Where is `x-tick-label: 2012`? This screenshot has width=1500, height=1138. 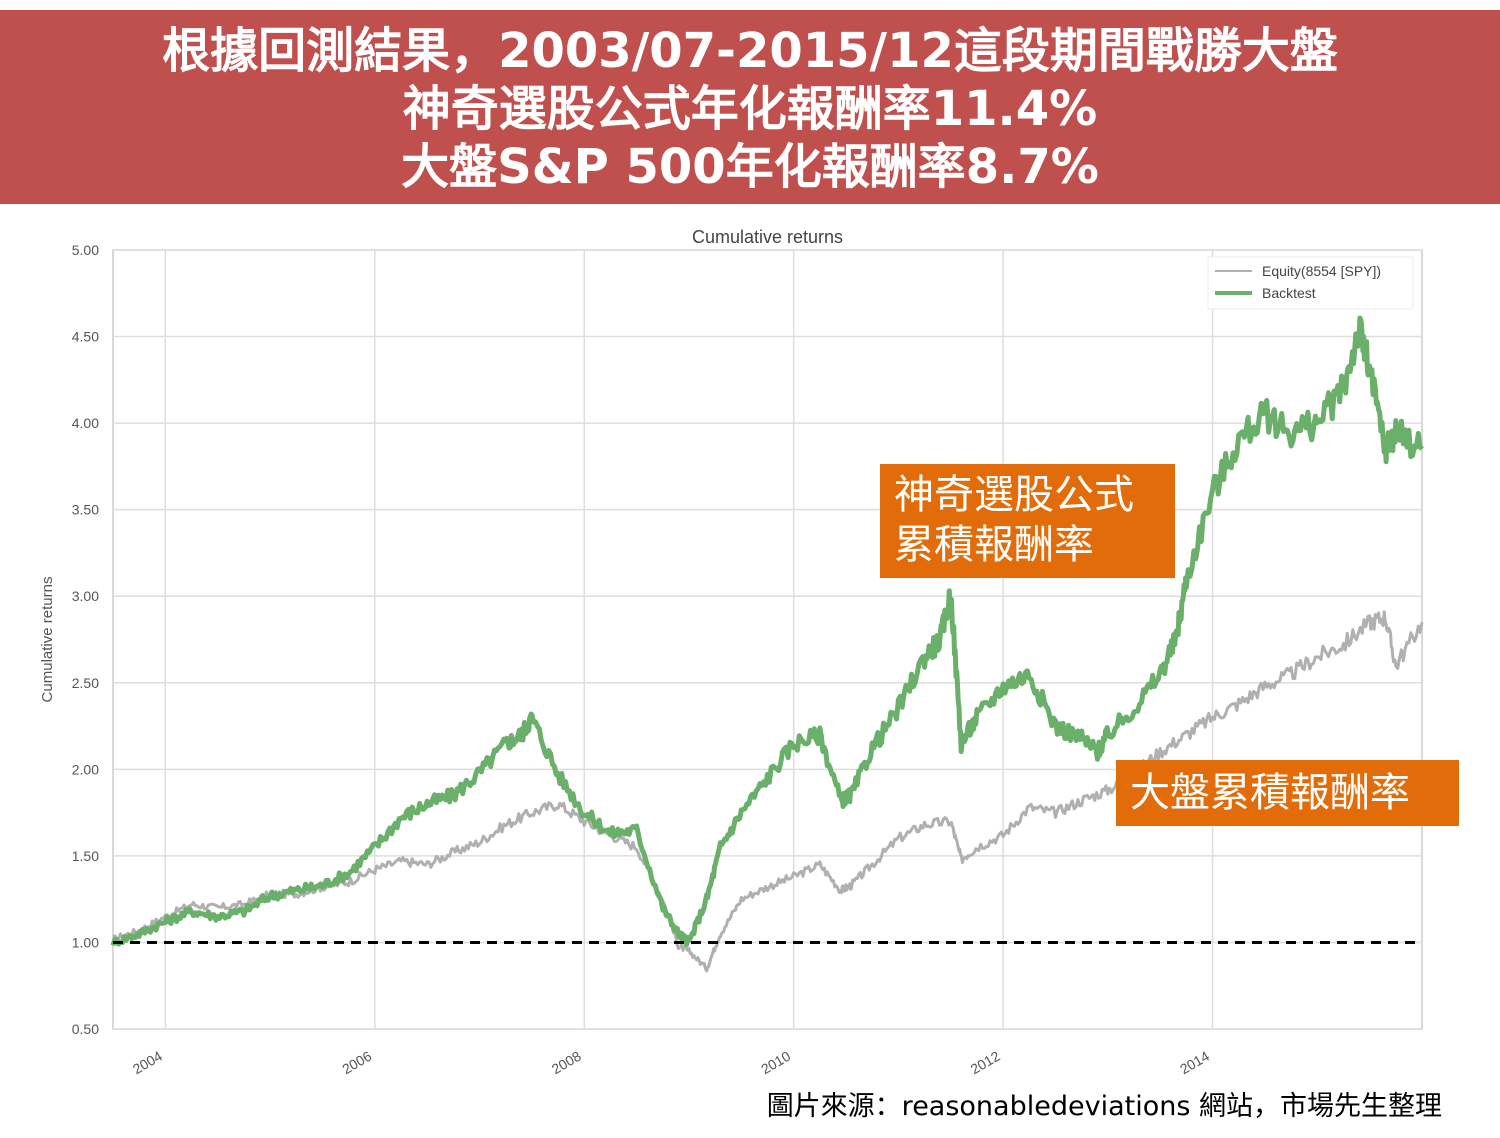 x-tick-label: 2012 is located at coordinates (985, 1063).